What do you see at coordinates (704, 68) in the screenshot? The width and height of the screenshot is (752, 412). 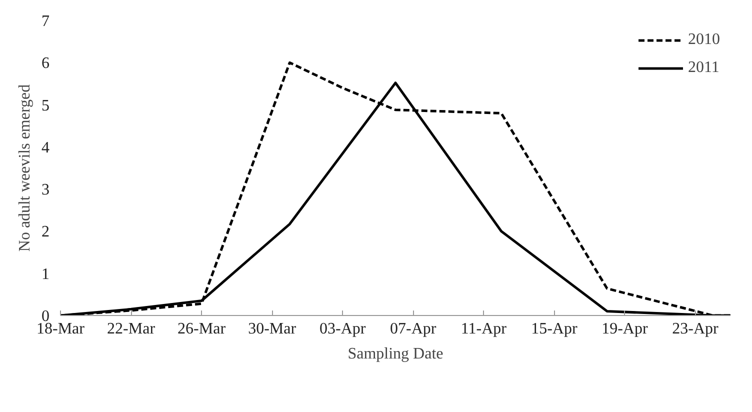 I see `legend-label: 2011` at bounding box center [704, 68].